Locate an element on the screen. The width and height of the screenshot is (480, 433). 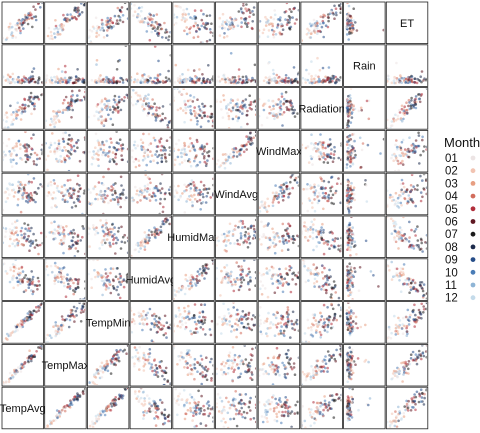
diag-panel-et: ET is located at coordinates (407, 22).